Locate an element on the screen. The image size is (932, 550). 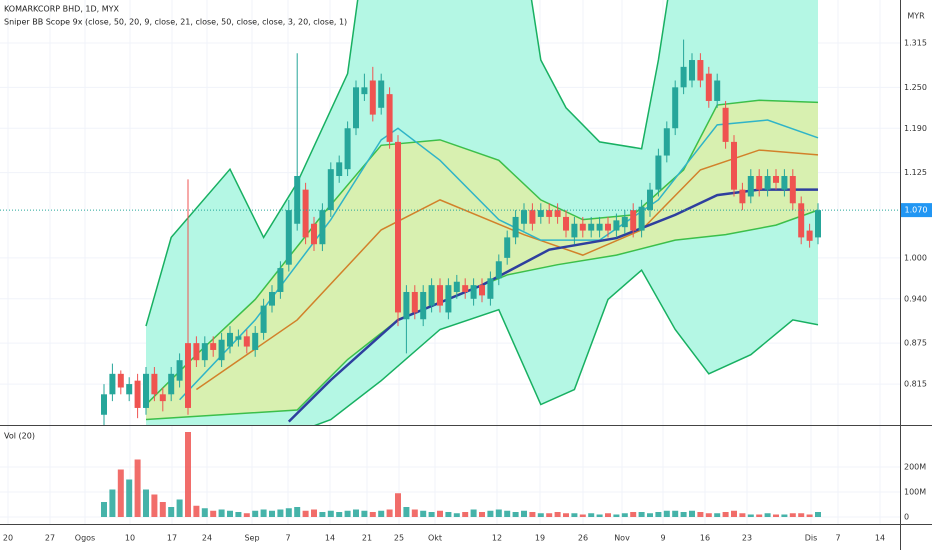
y-tick-label: 0.940 is located at coordinates (915, 298).